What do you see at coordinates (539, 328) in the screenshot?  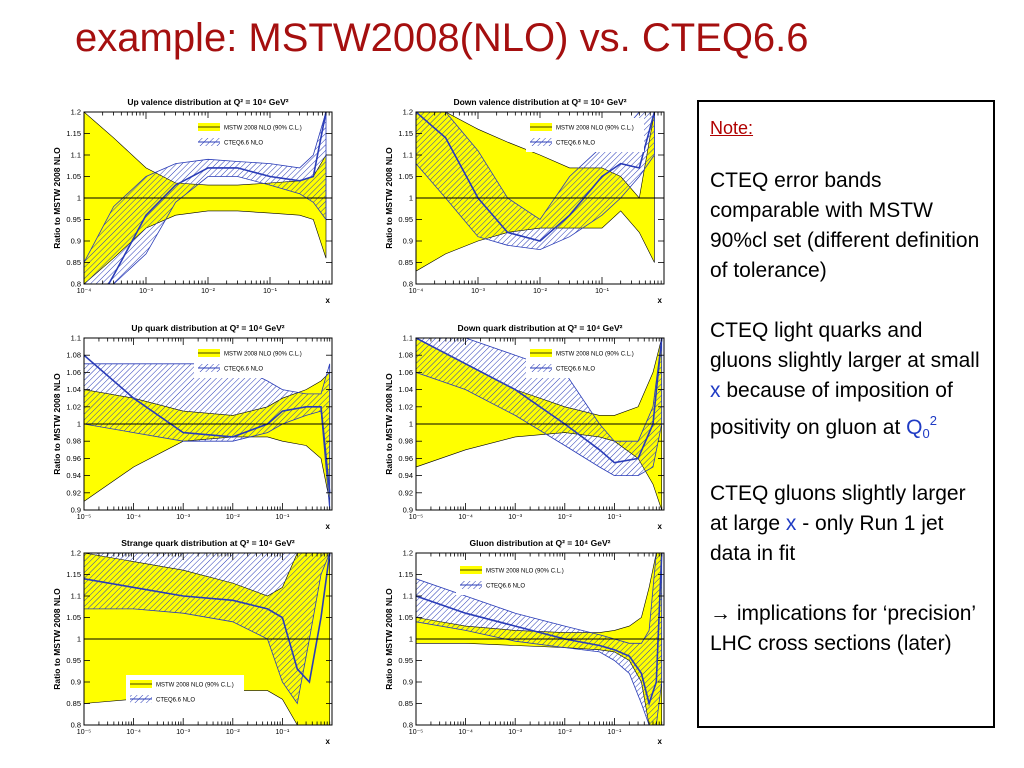 I see `chart-title: Down quark distribution at Q² = 10⁴ GeV²` at bounding box center [539, 328].